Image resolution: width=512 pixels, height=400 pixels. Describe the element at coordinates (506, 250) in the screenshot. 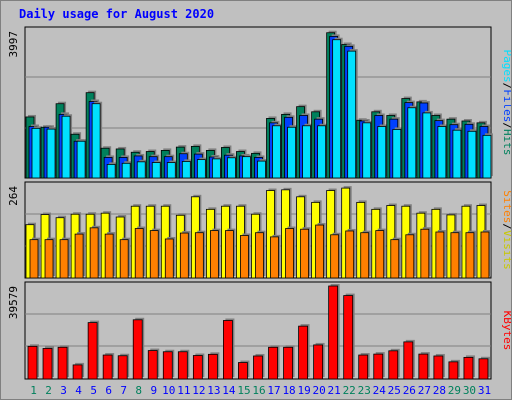

I see `legend-entry-visits: Visits` at that location.